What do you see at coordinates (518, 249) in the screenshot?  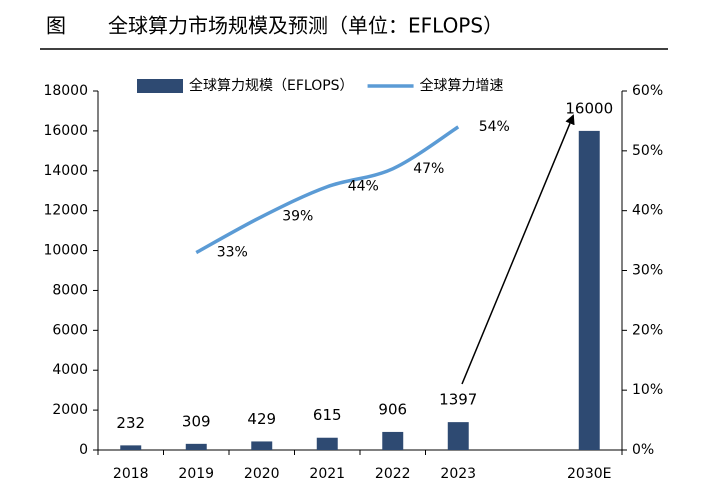 I see `annotation-arrow` at bounding box center [518, 249].